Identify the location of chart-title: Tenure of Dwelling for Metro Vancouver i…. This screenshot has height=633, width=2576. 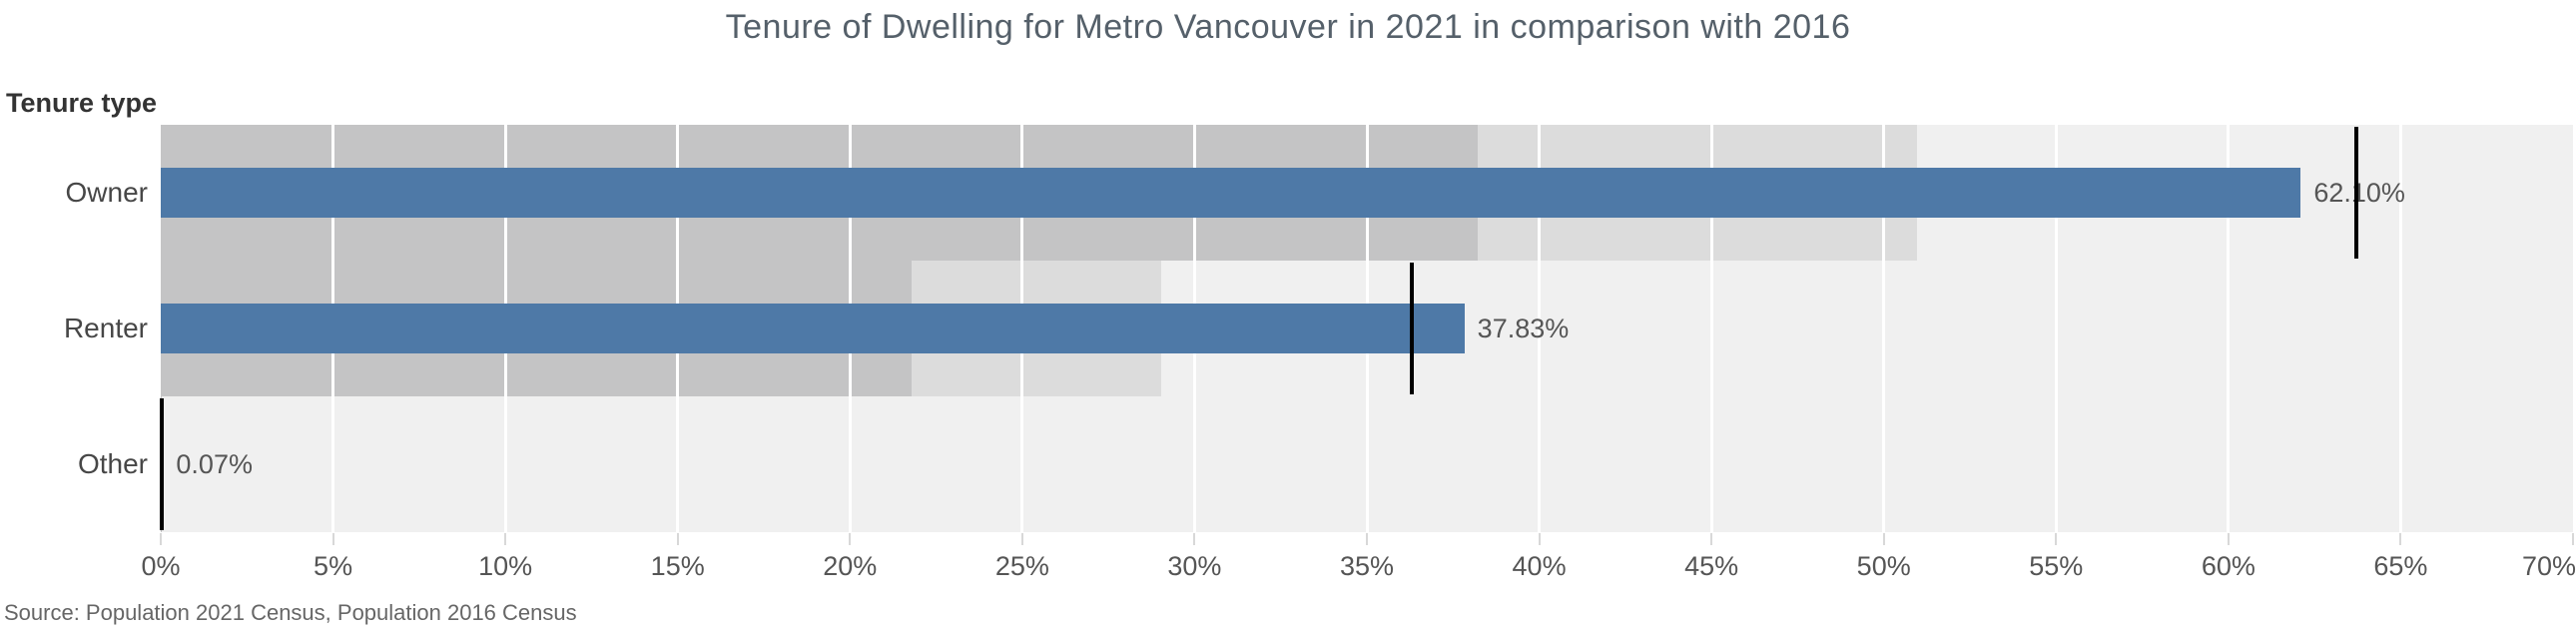
(1288, 27).